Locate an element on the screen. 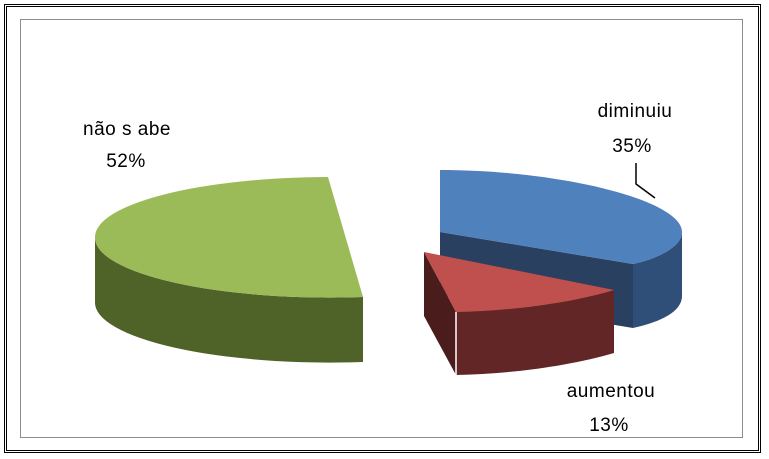 The image size is (769, 459). slice-nao-sabe-side is located at coordinates (228, 300).